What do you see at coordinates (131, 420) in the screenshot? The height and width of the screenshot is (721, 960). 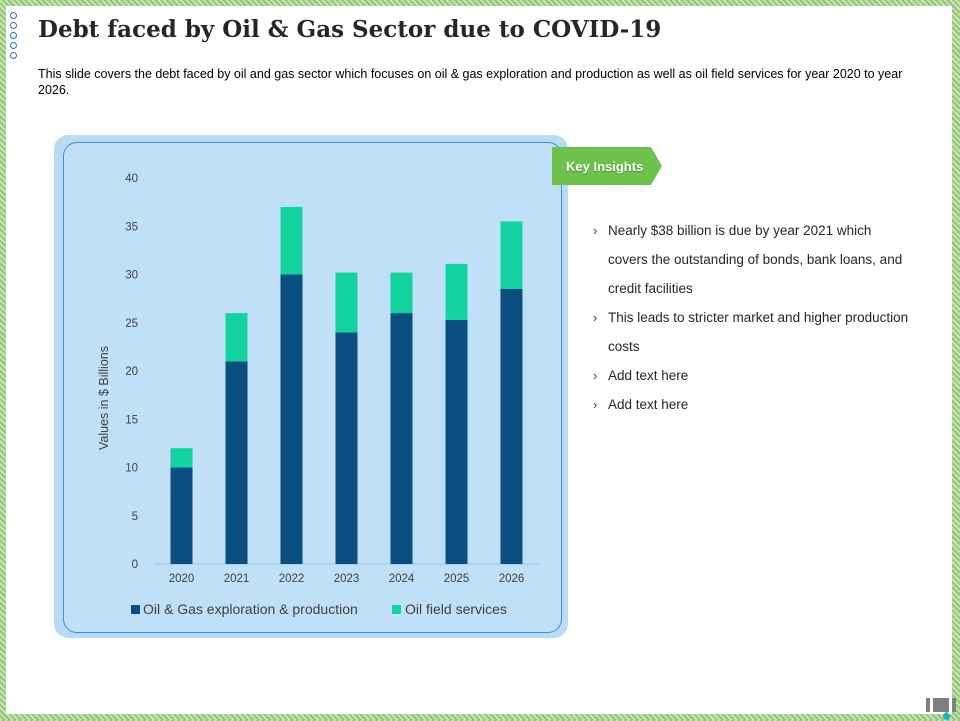 I see `y-tick-label: 15` at bounding box center [131, 420].